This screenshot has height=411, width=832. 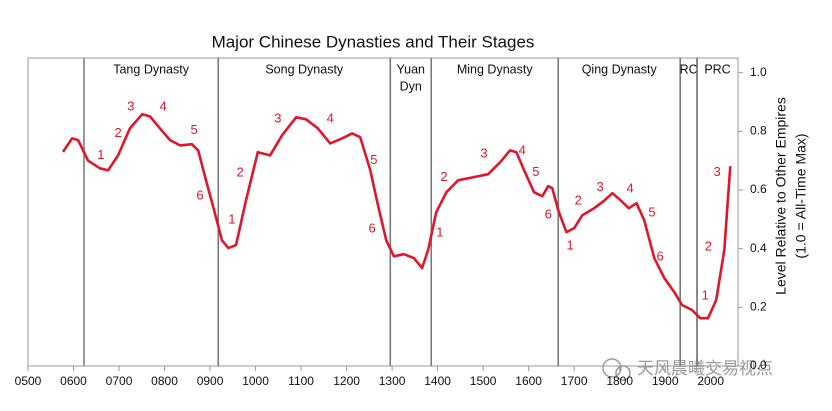 I want to click on x-tick-label: 1100, so click(x=301, y=381).